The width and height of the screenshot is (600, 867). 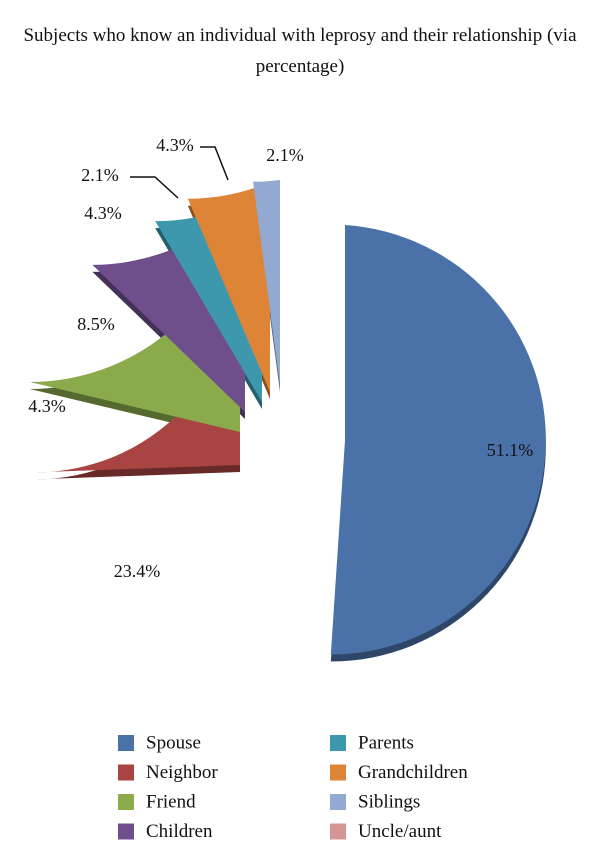 What do you see at coordinates (137, 571) in the screenshot?
I see `data-label: 23.4%` at bounding box center [137, 571].